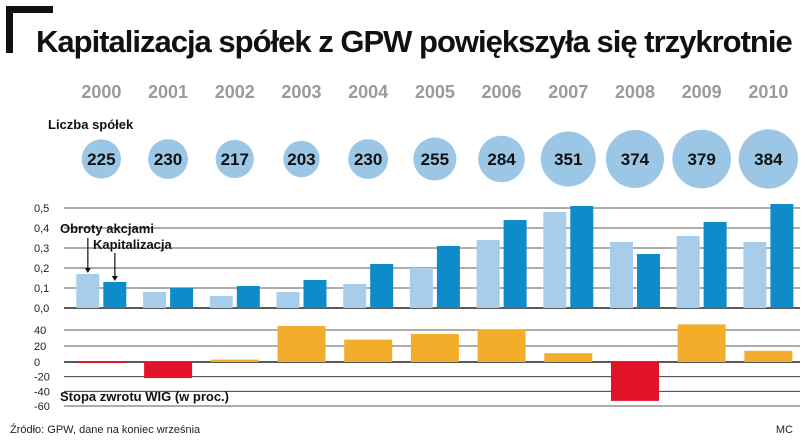 The image size is (805, 444). What do you see at coordinates (182, 298) in the screenshot?
I see `bar-capitalization-2001` at bounding box center [182, 298].